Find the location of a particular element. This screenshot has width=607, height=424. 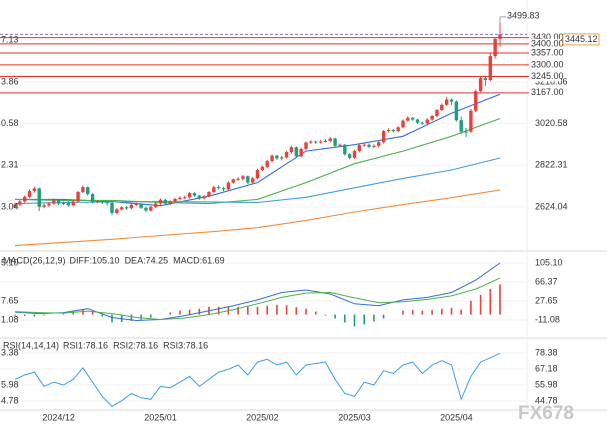

x-tick-label: 2025/02 is located at coordinates (262, 417).